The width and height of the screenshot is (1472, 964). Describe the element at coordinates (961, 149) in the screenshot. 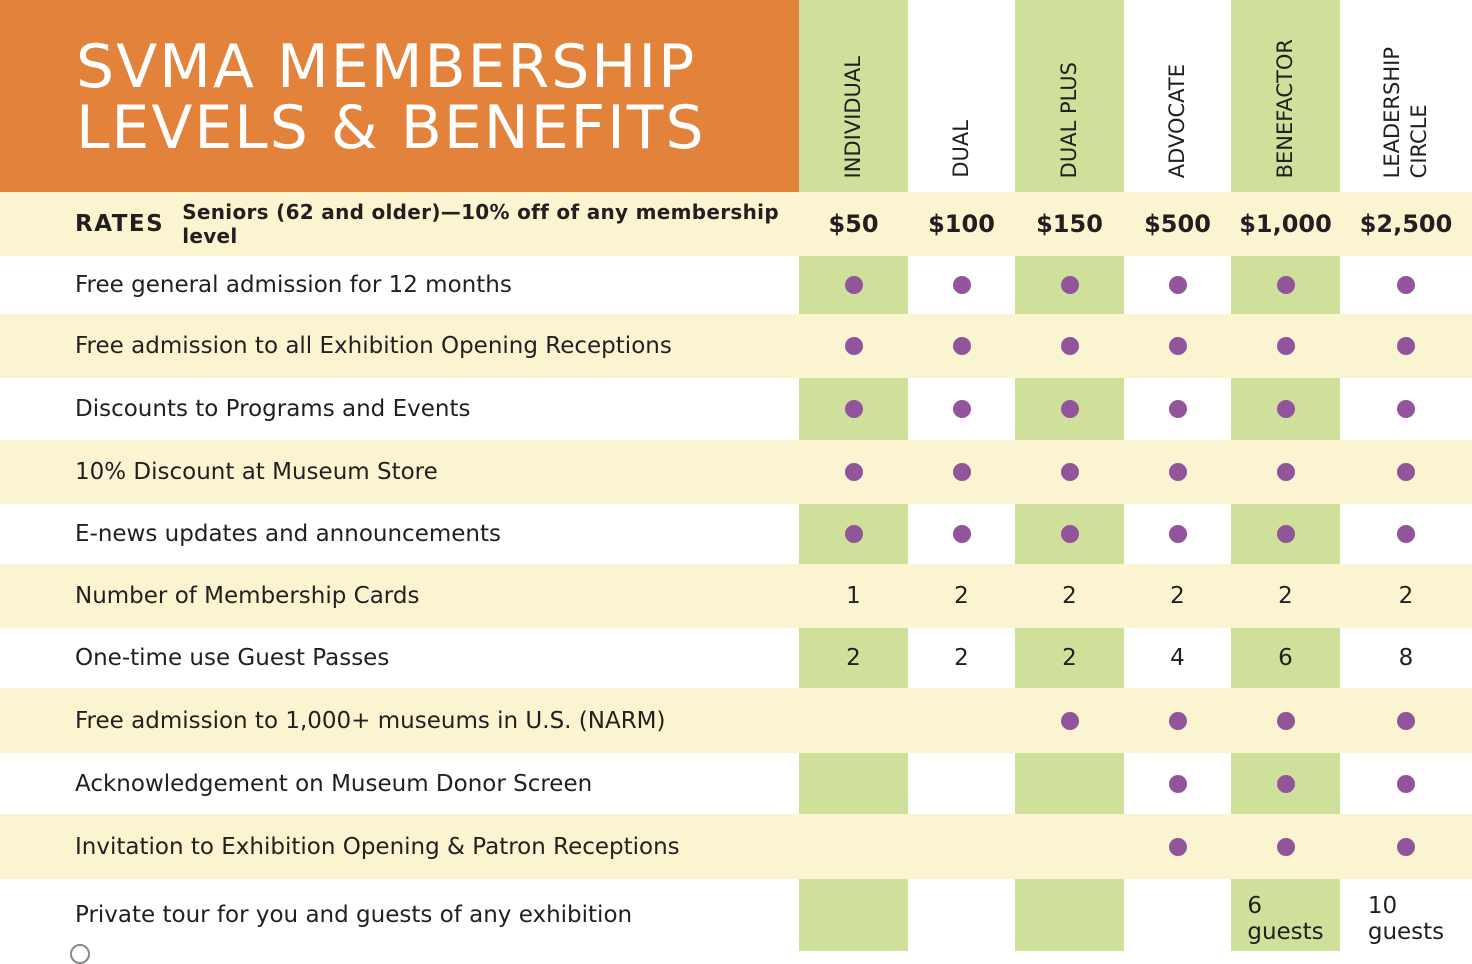

I see `level-name: DUAL` at that location.